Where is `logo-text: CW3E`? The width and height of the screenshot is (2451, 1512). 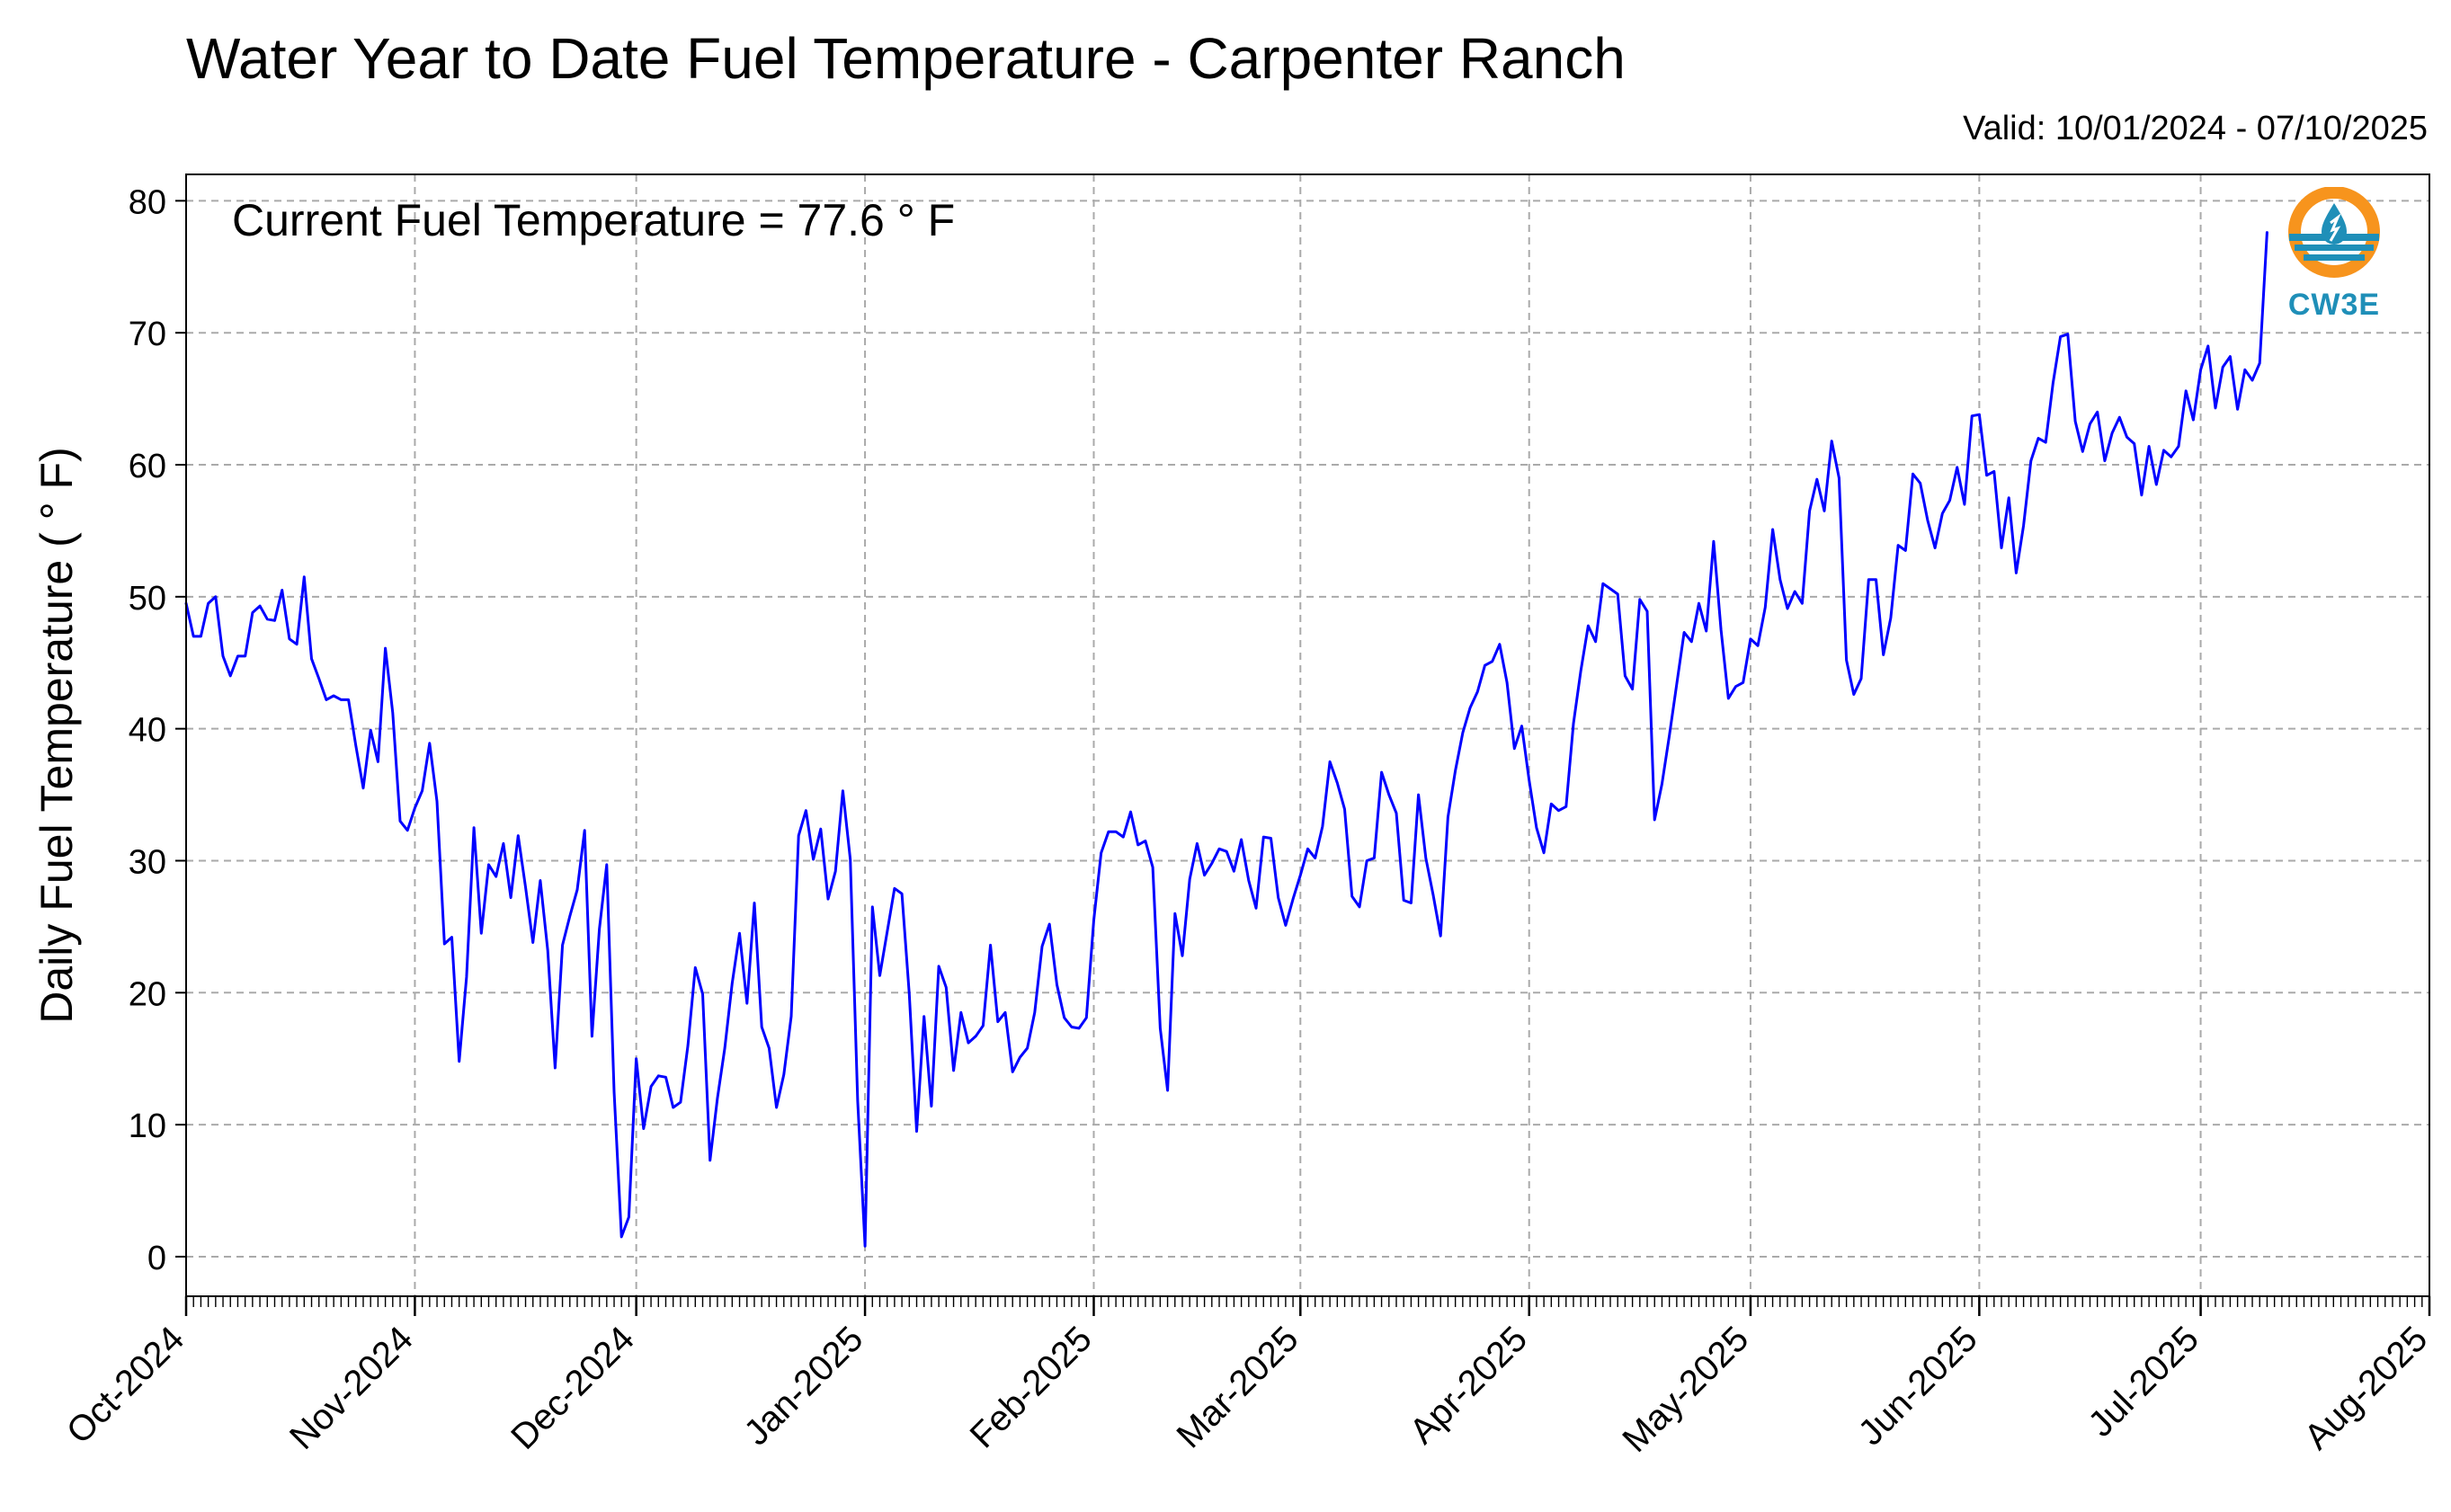
logo-text: CW3E is located at coordinates (2334, 305).